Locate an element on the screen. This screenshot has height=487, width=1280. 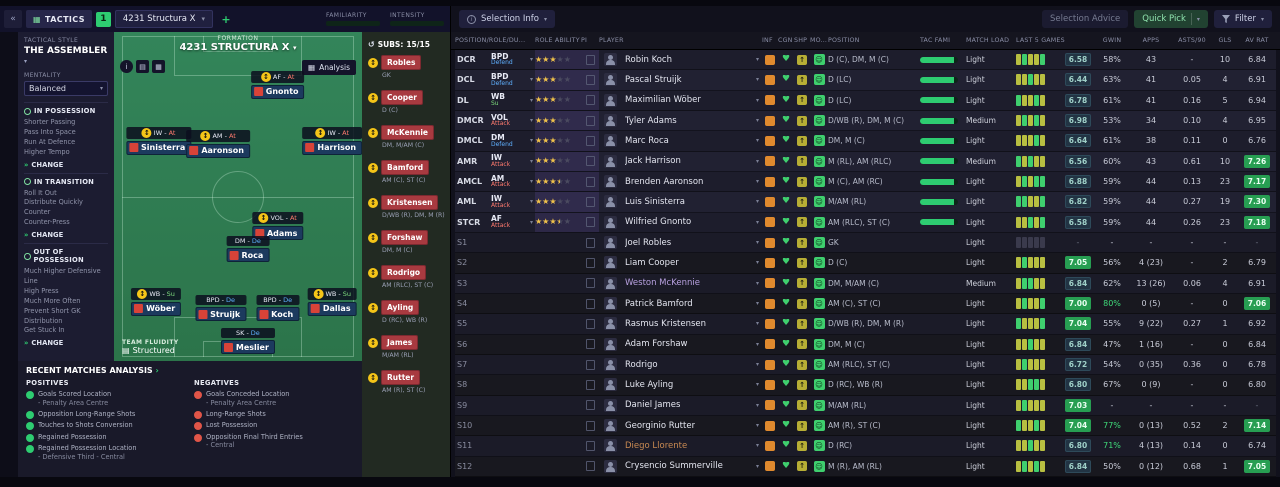
player-name-cell: Brenden Aaronson ▾ is located at coordinates (691, 182).